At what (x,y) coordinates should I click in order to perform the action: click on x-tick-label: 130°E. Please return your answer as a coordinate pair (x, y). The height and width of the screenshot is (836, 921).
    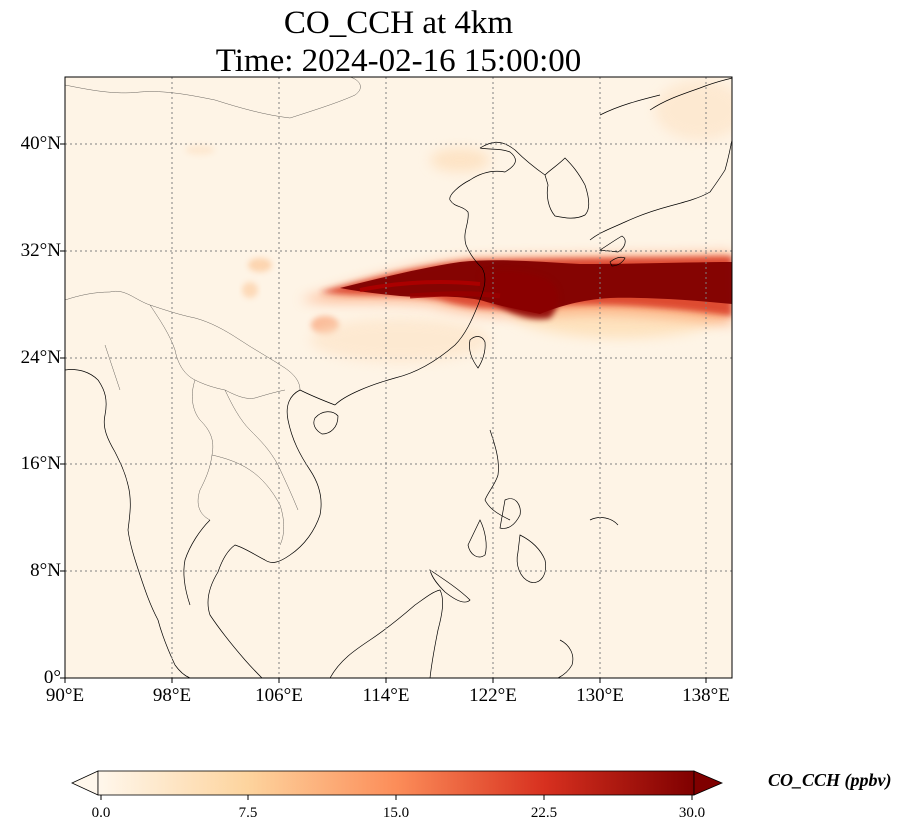
    Looking at the image, I should click on (600, 695).